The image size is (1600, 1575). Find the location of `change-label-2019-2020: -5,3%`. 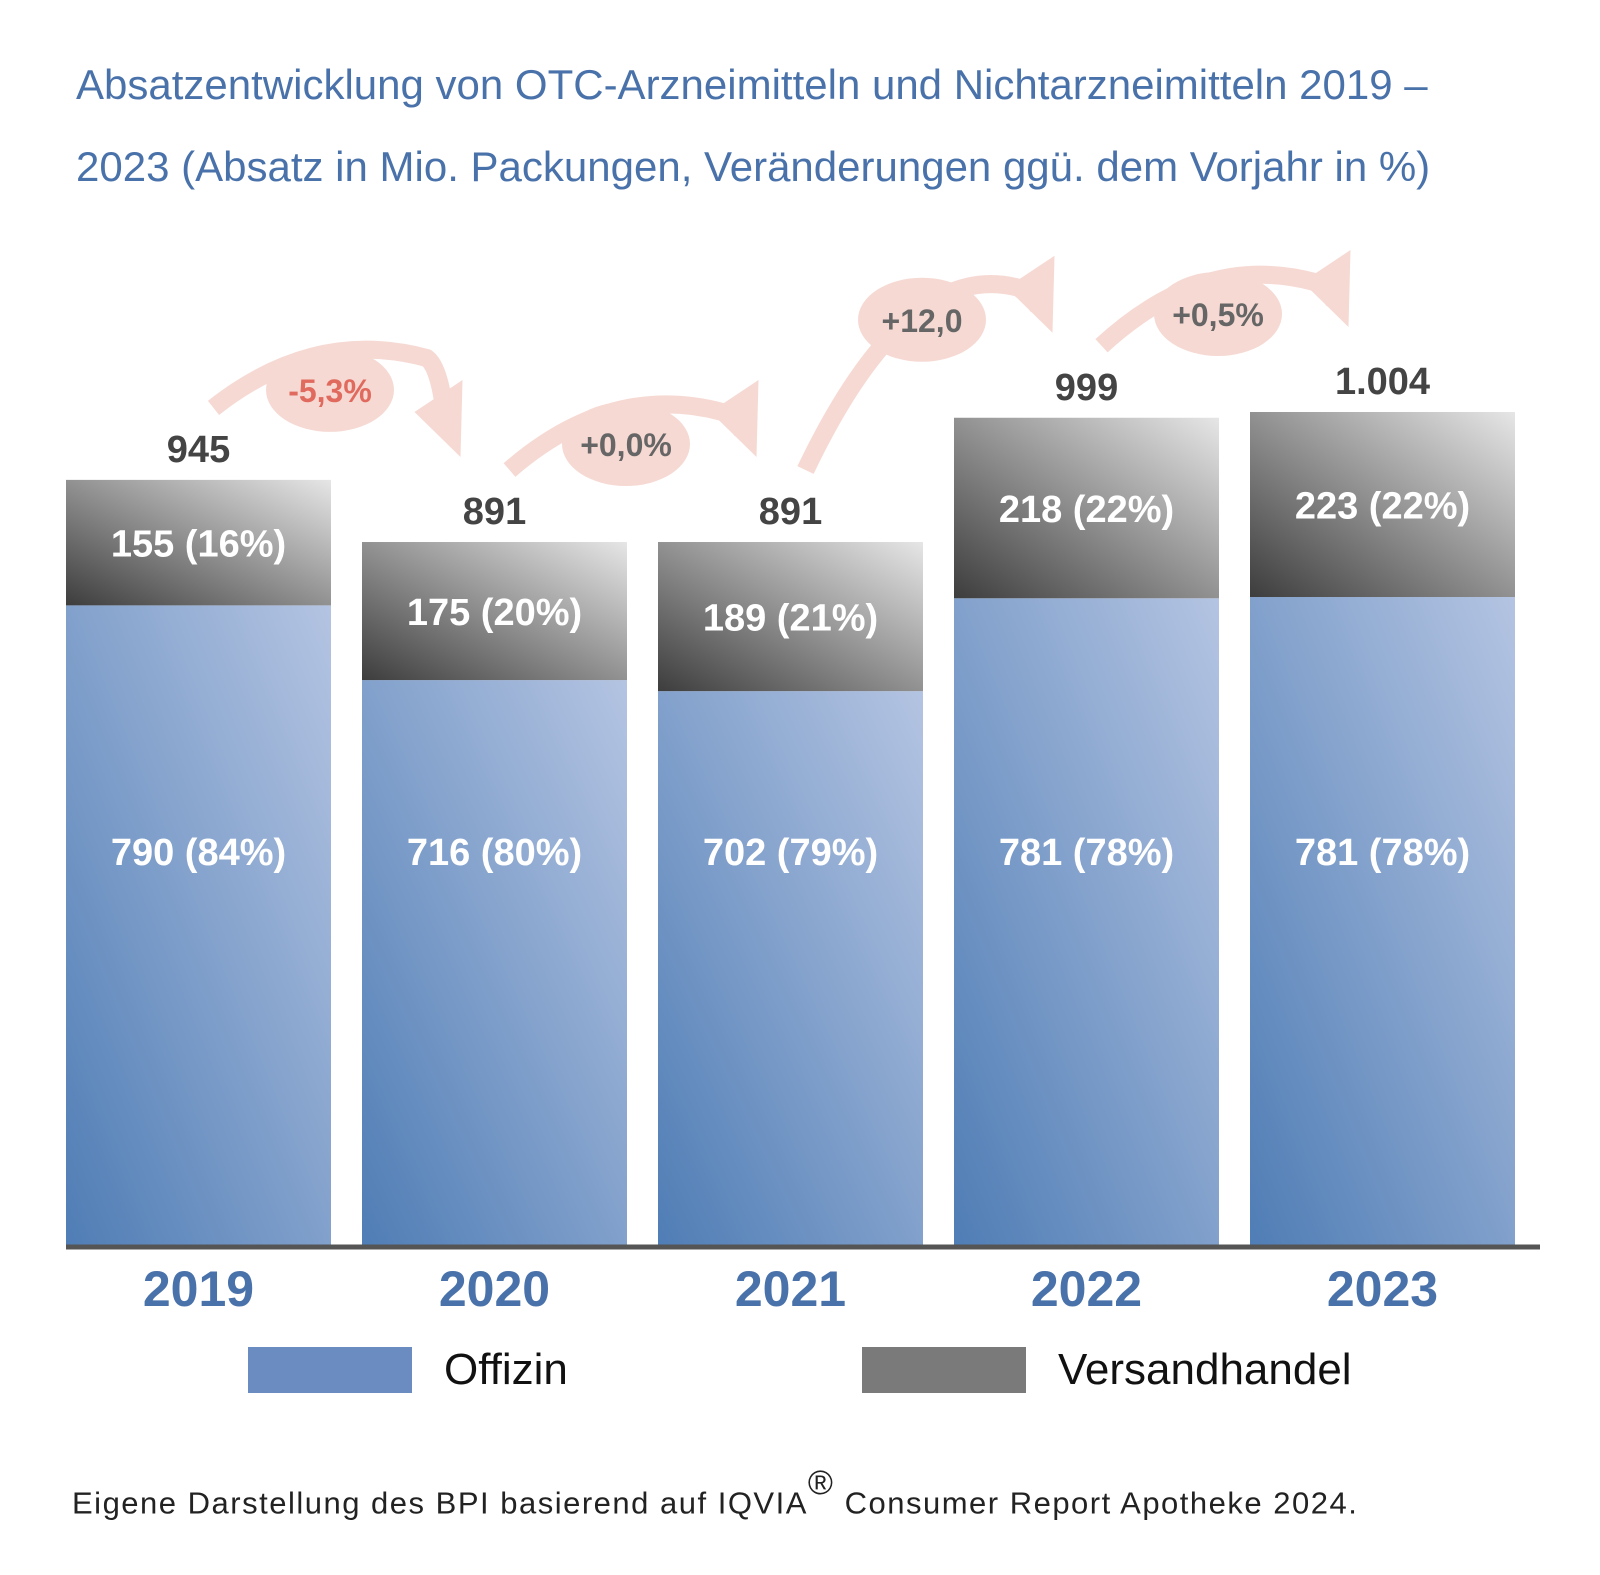

change-label-2019-2020: -5,3% is located at coordinates (330, 391).